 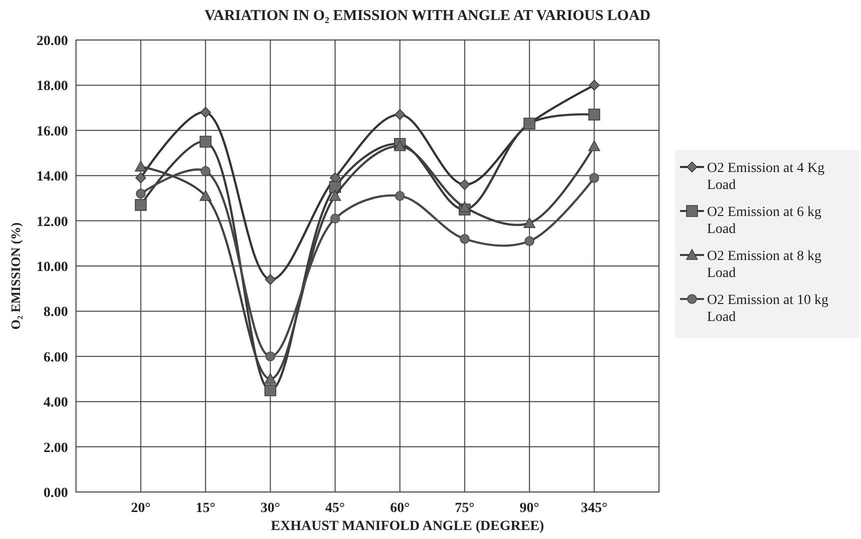 I want to click on legend-label: O2 Emission at 8 kg Load, so click(x=764, y=265).